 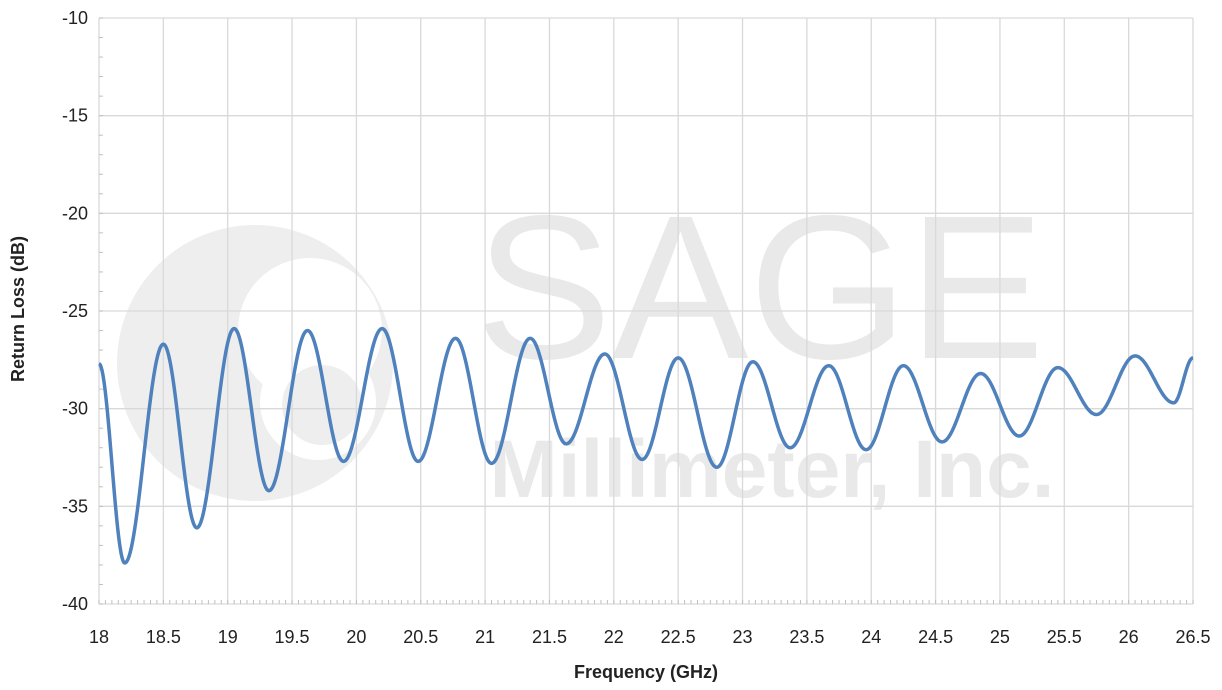 I want to click on y-tick-labels: -10 -15 -20 -25 -30 -35 -40, so click(x=75, y=311).